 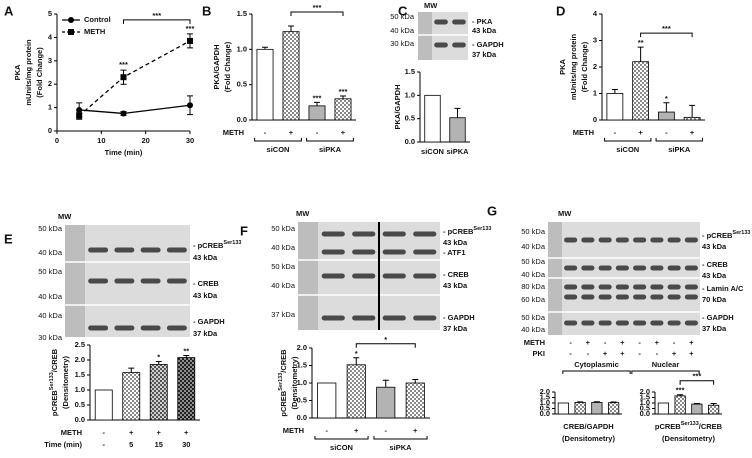 I want to click on group-label: Nuclear, so click(x=666, y=364).